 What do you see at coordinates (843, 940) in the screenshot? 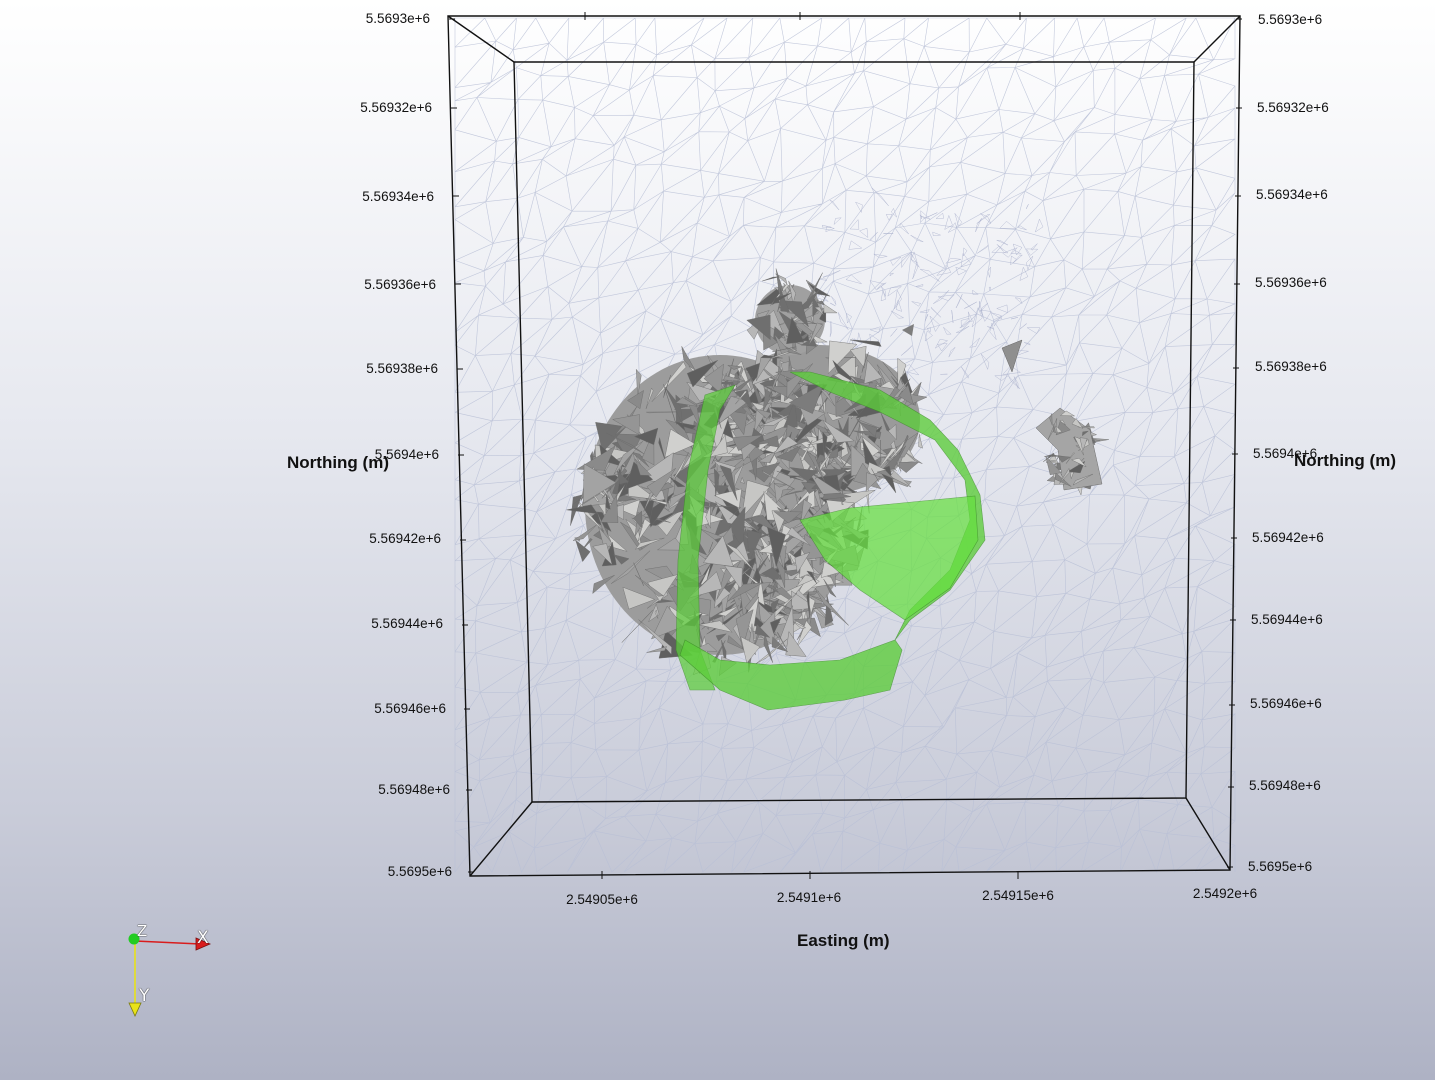
I see `easting-axis-title: Easting (m)` at bounding box center [843, 940].